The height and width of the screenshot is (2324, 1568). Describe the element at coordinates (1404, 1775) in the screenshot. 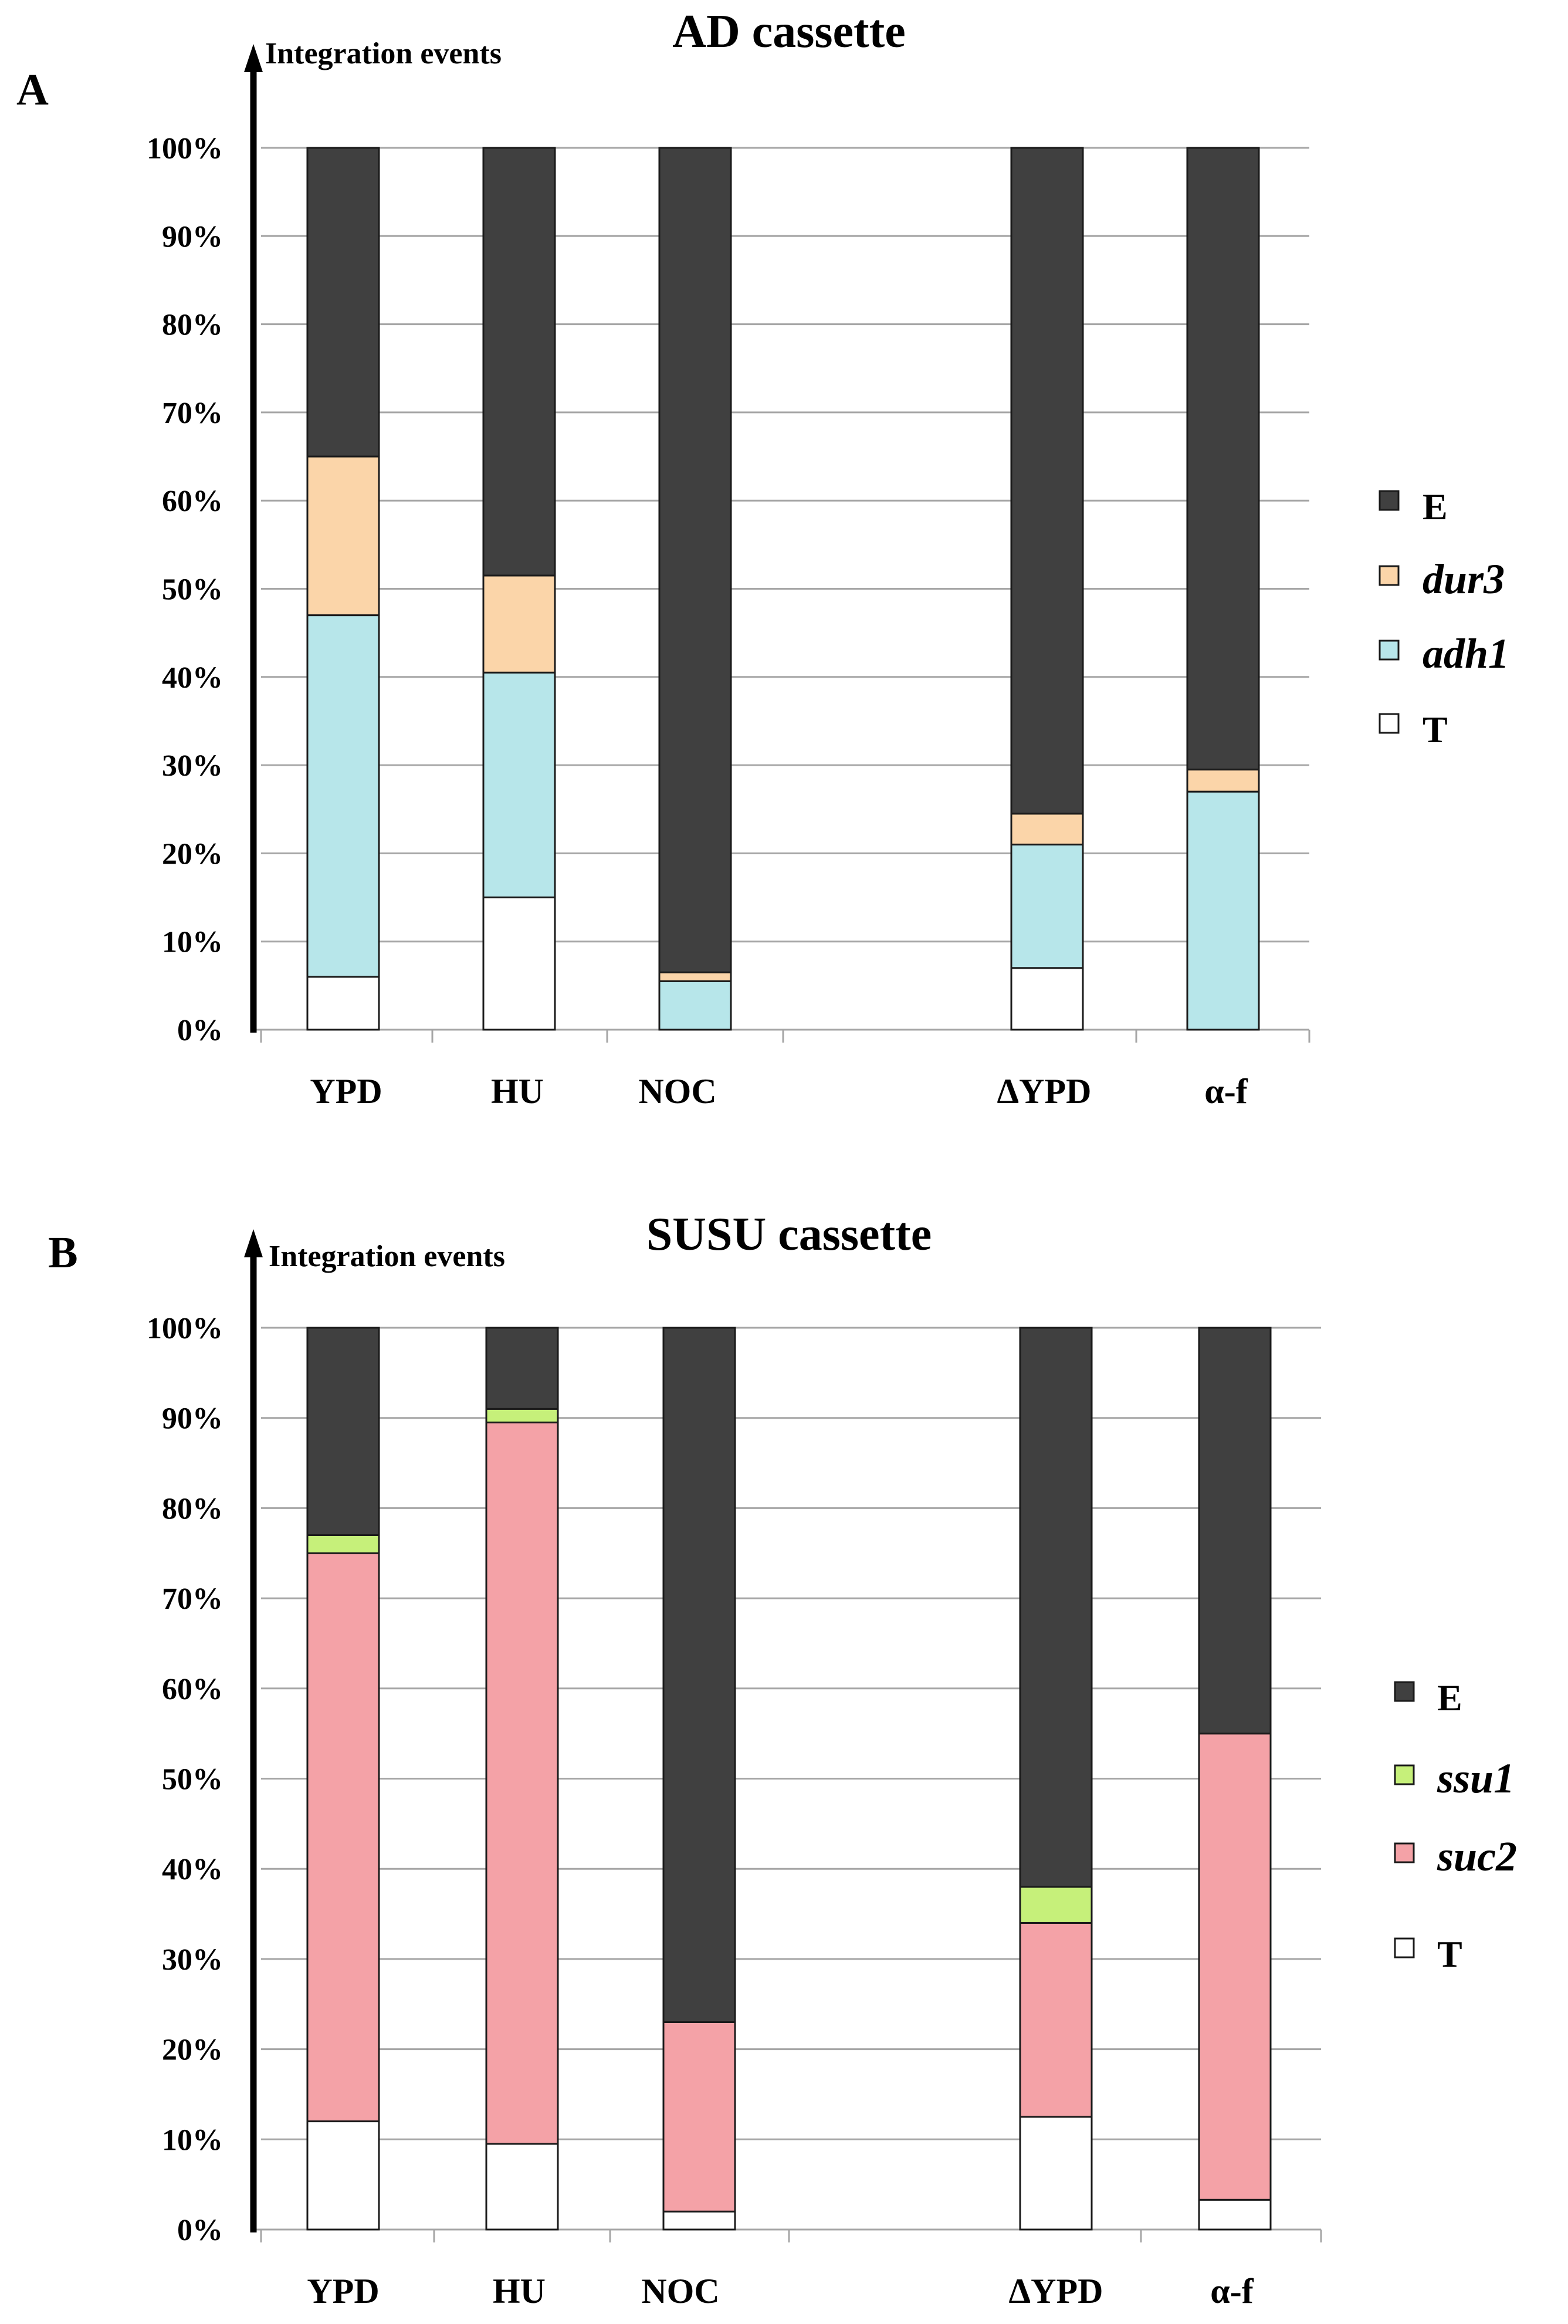

I see `legend-swatch-ssu1` at that location.